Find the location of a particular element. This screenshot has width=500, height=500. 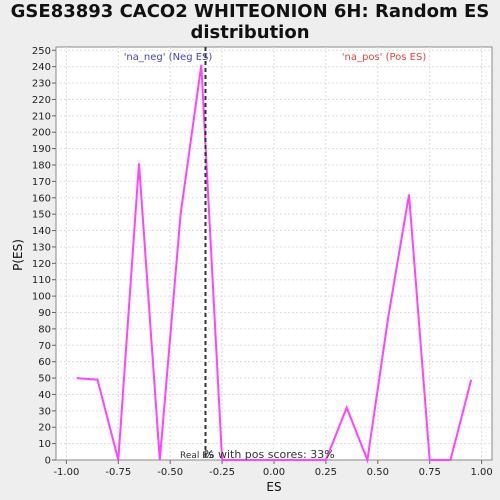

y-tick-label: 110 is located at coordinates (41, 280).